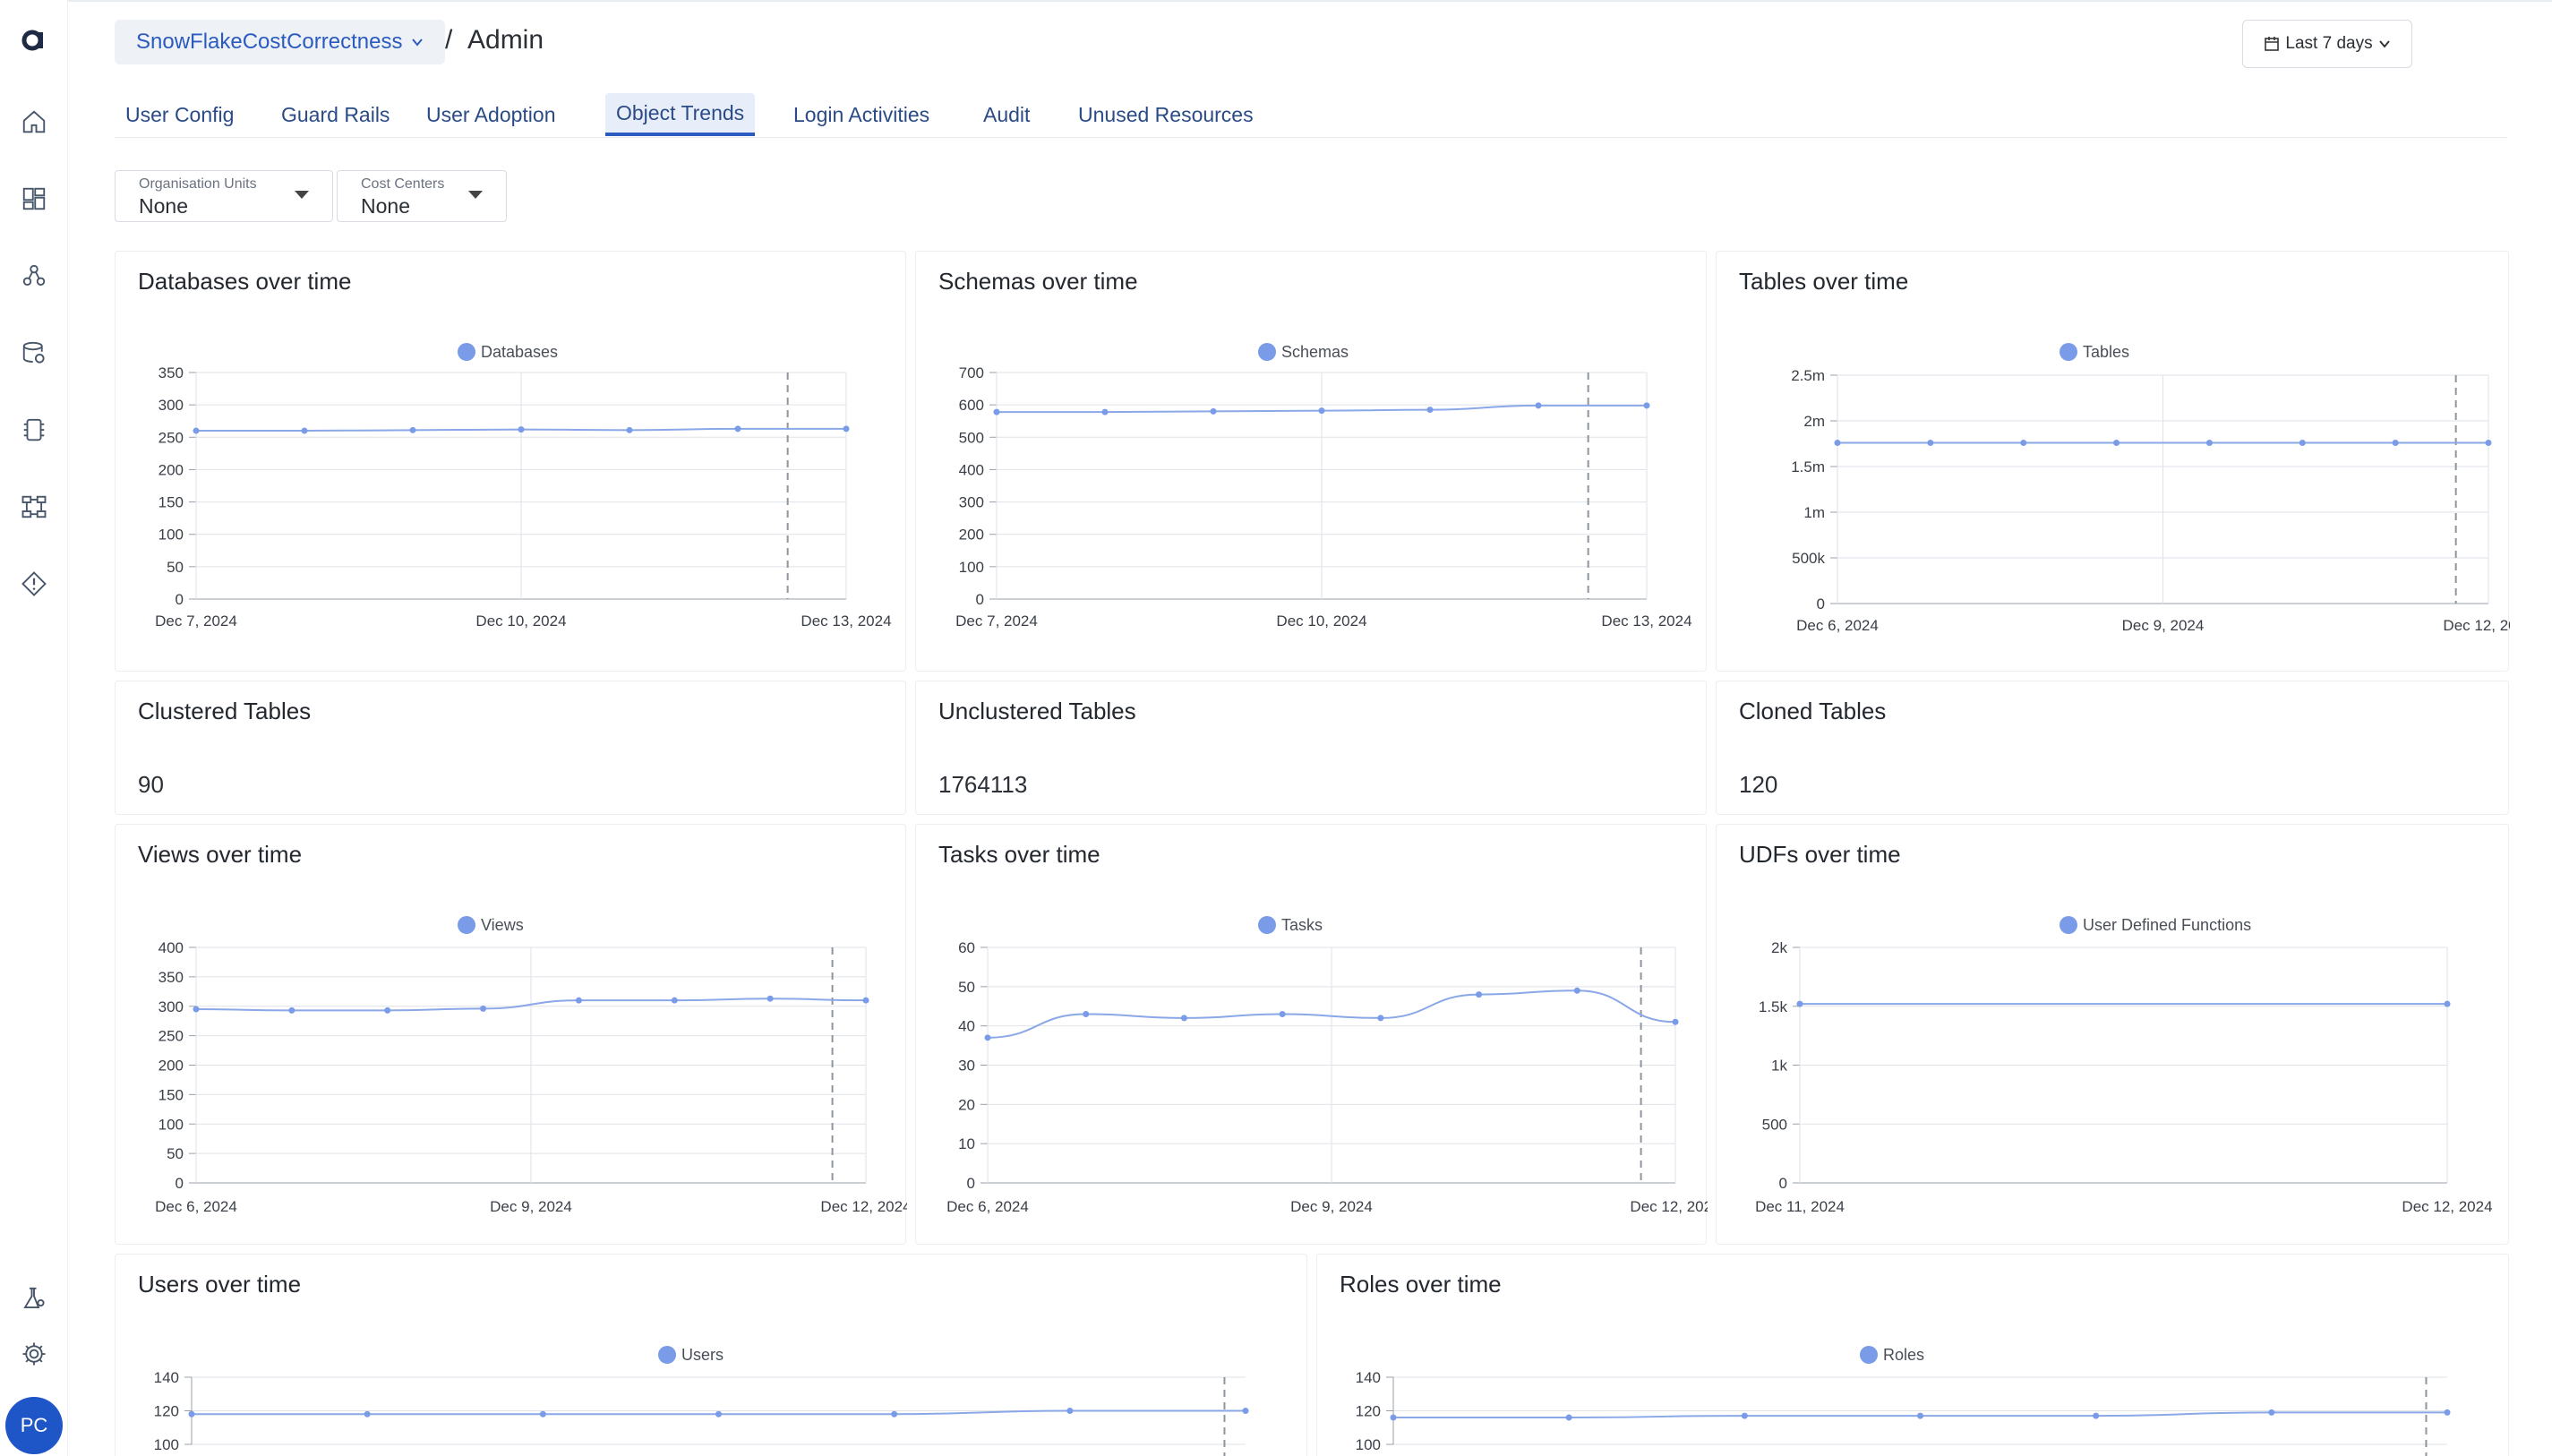 The width and height of the screenshot is (2552, 1456). What do you see at coordinates (34, 121) in the screenshot?
I see `sidebar-home` at bounding box center [34, 121].